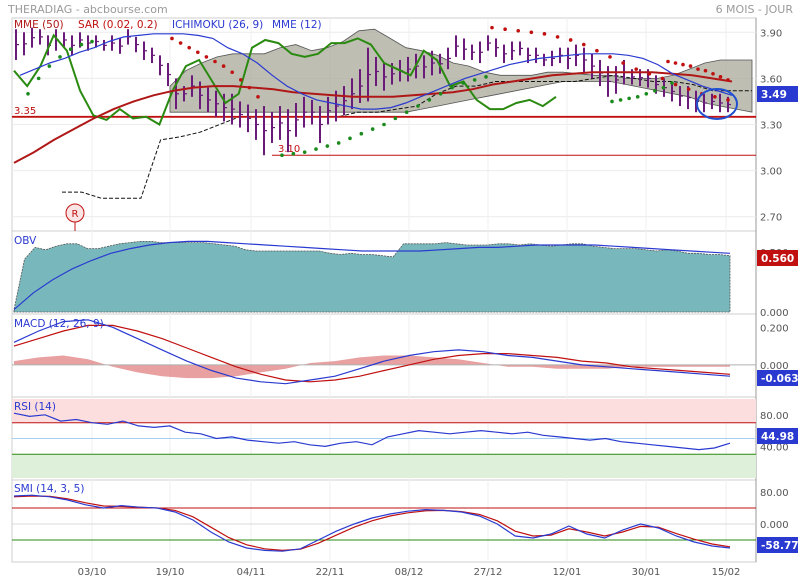 The height and width of the screenshot is (584, 800). Describe the element at coordinates (774, 313) in the screenshot. I see `obv-tick-label: 0.000` at that location.